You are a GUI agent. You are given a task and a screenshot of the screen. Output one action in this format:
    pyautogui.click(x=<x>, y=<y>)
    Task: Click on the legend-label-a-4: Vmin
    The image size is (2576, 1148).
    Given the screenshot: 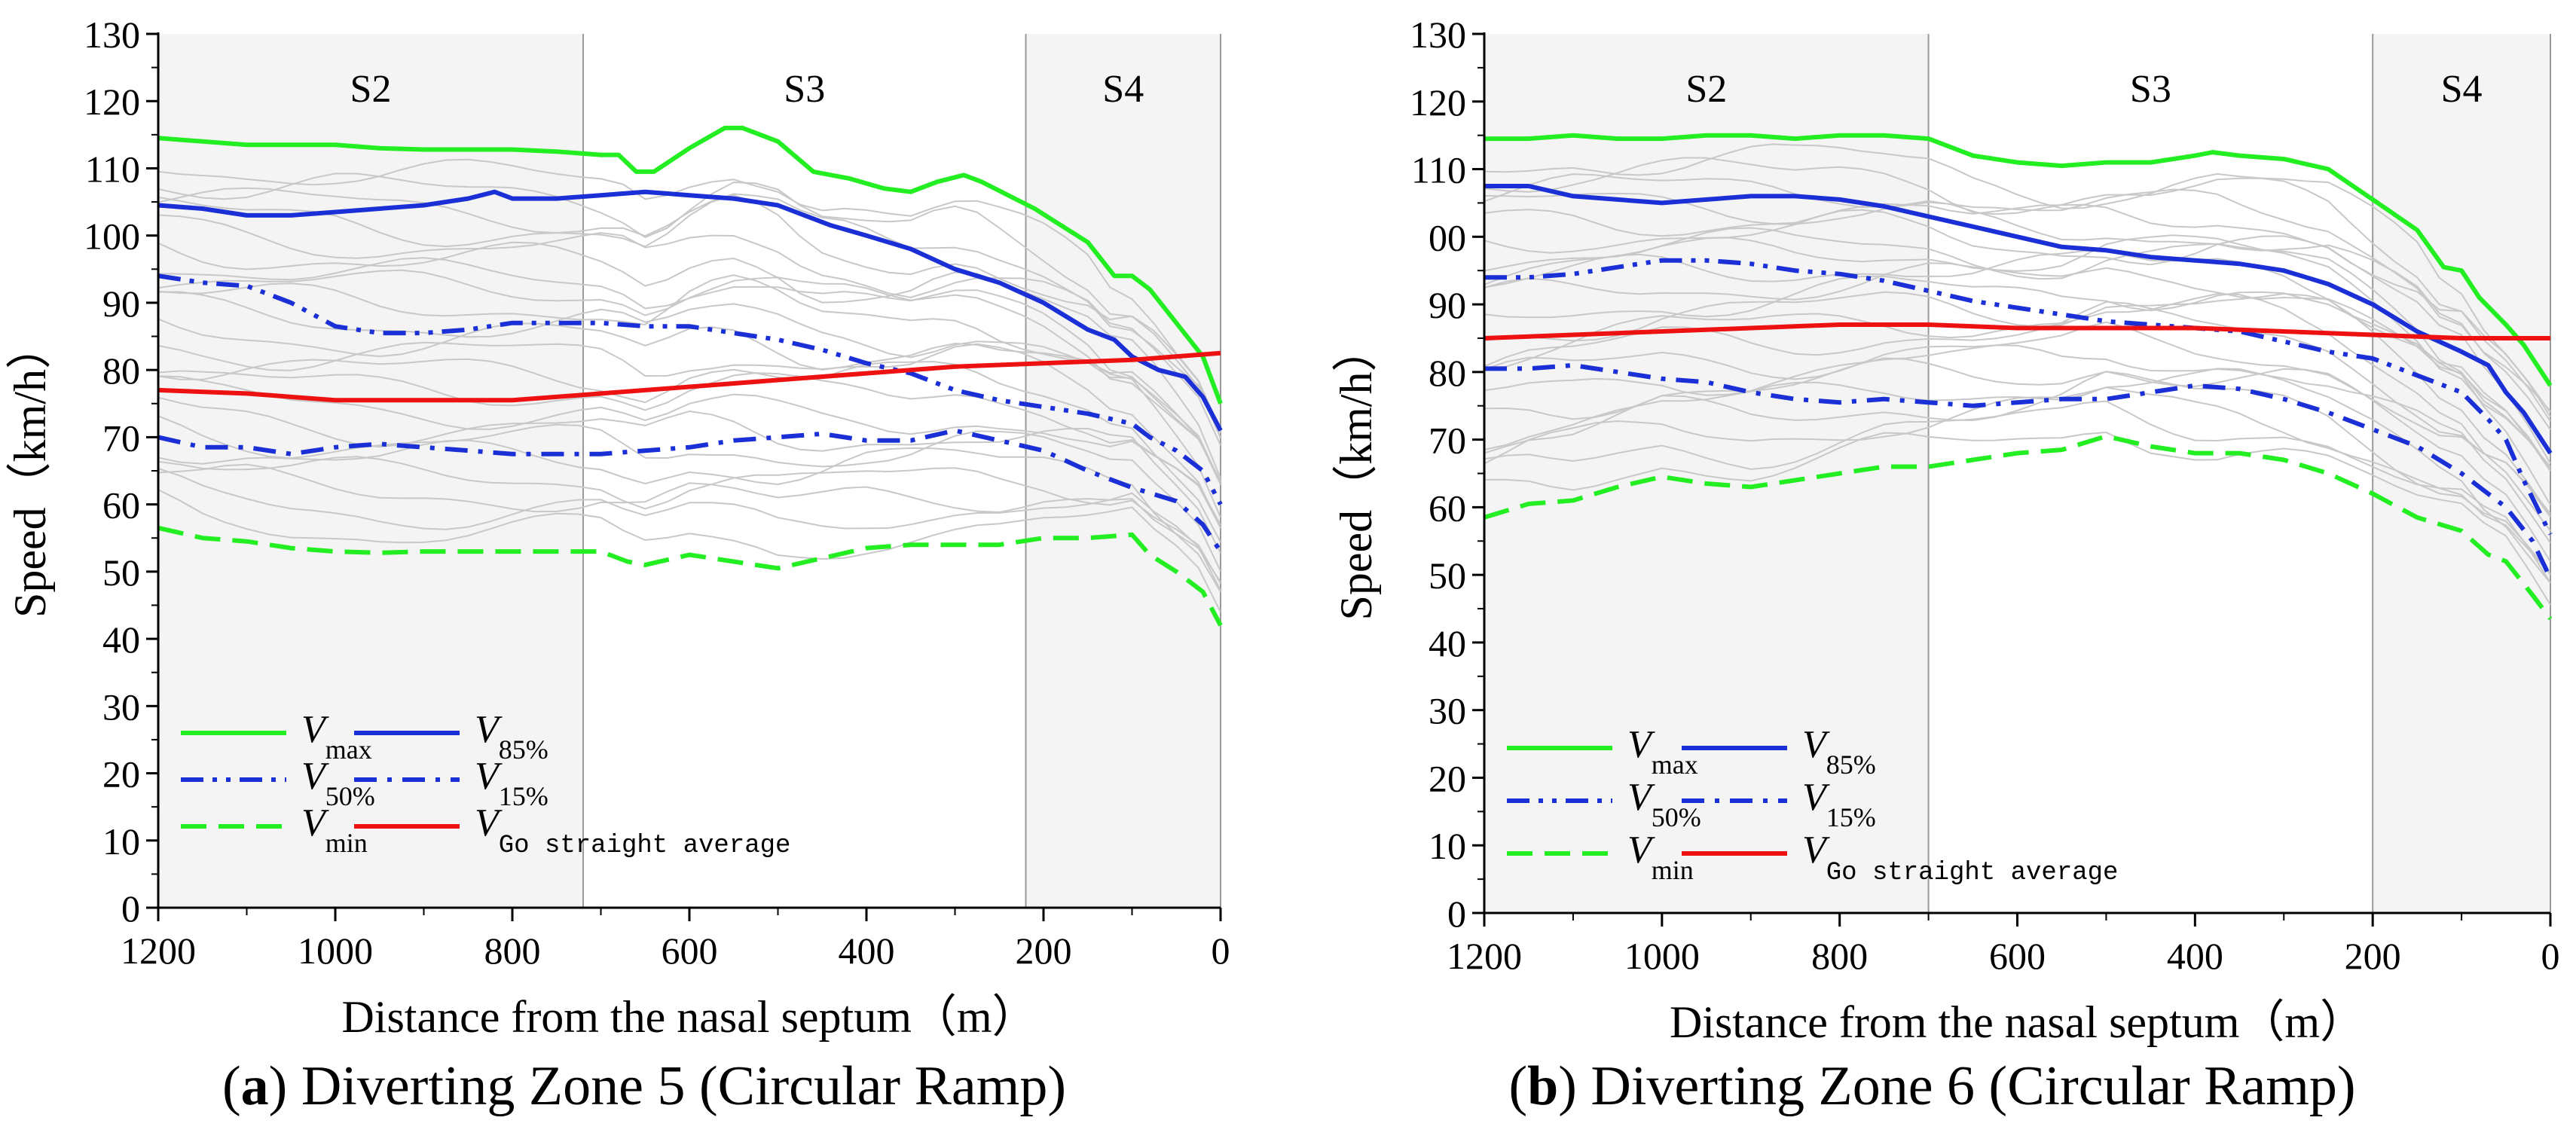 What is the action you would take?
    pyautogui.click(x=334, y=830)
    